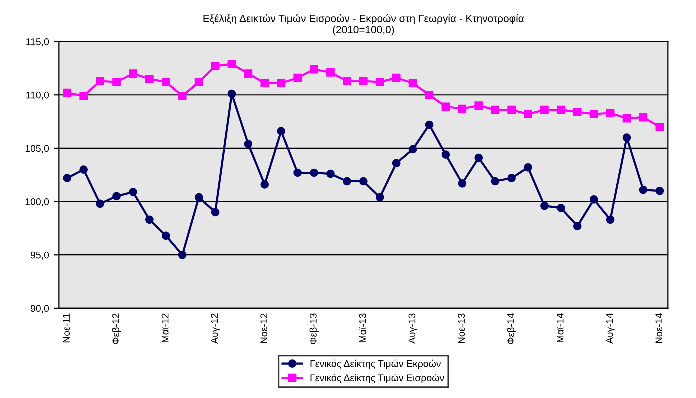 The height and width of the screenshot is (398, 696). Describe the element at coordinates (362, 328) in the screenshot. I see `x-tick-label: Μαϊ-13` at that location.